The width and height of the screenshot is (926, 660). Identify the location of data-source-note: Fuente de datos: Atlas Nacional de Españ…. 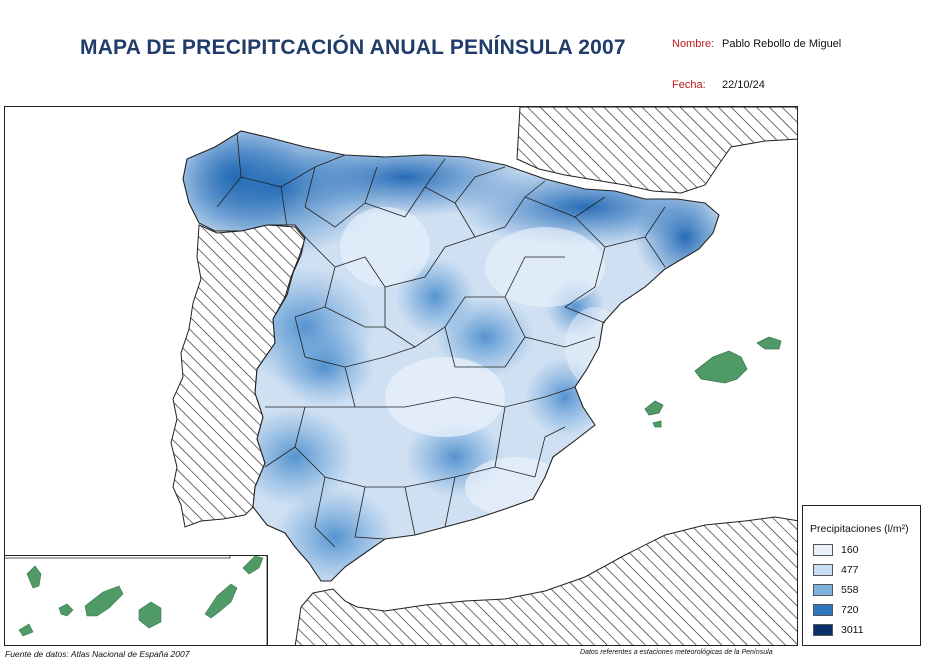
(97, 654).